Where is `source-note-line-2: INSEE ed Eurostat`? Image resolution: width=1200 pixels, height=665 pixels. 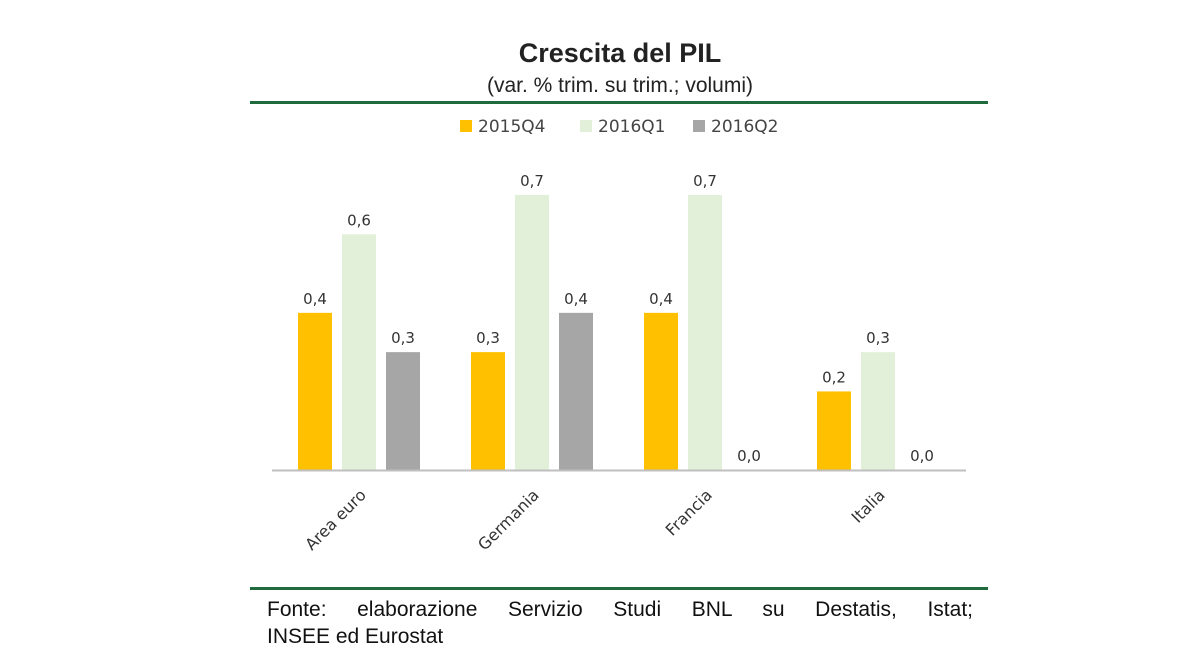
source-note-line-2: INSEE ed Eurostat is located at coordinates (355, 636).